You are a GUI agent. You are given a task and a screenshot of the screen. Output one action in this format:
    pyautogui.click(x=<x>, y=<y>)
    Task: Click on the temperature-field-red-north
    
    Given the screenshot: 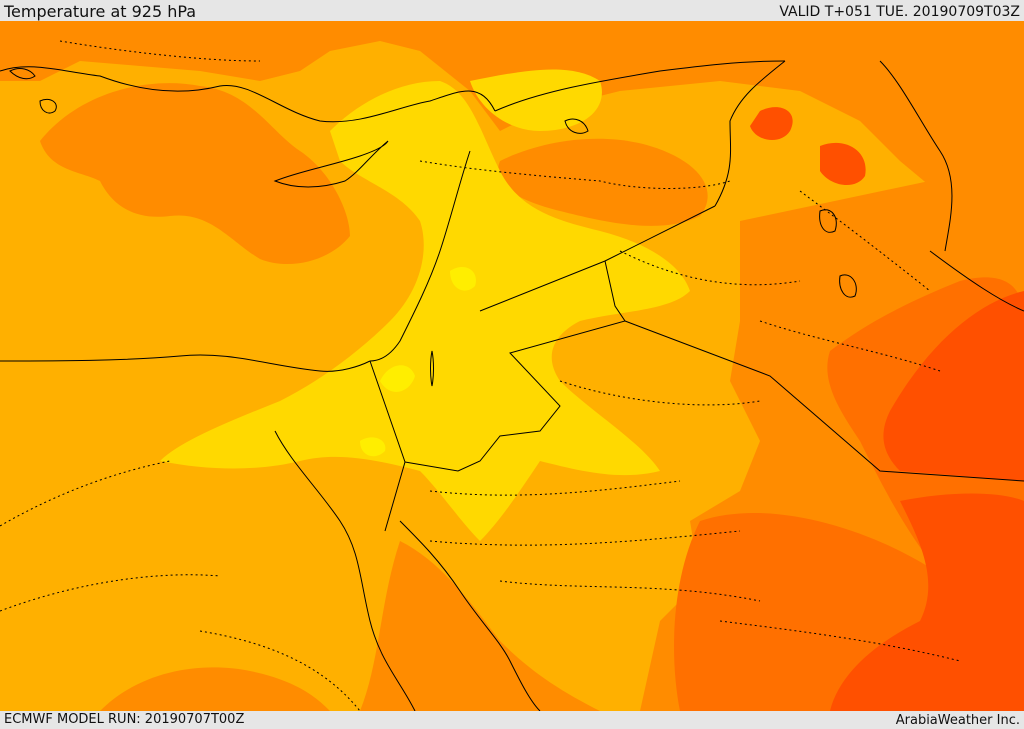 What is the action you would take?
    pyautogui.click(x=808, y=146)
    